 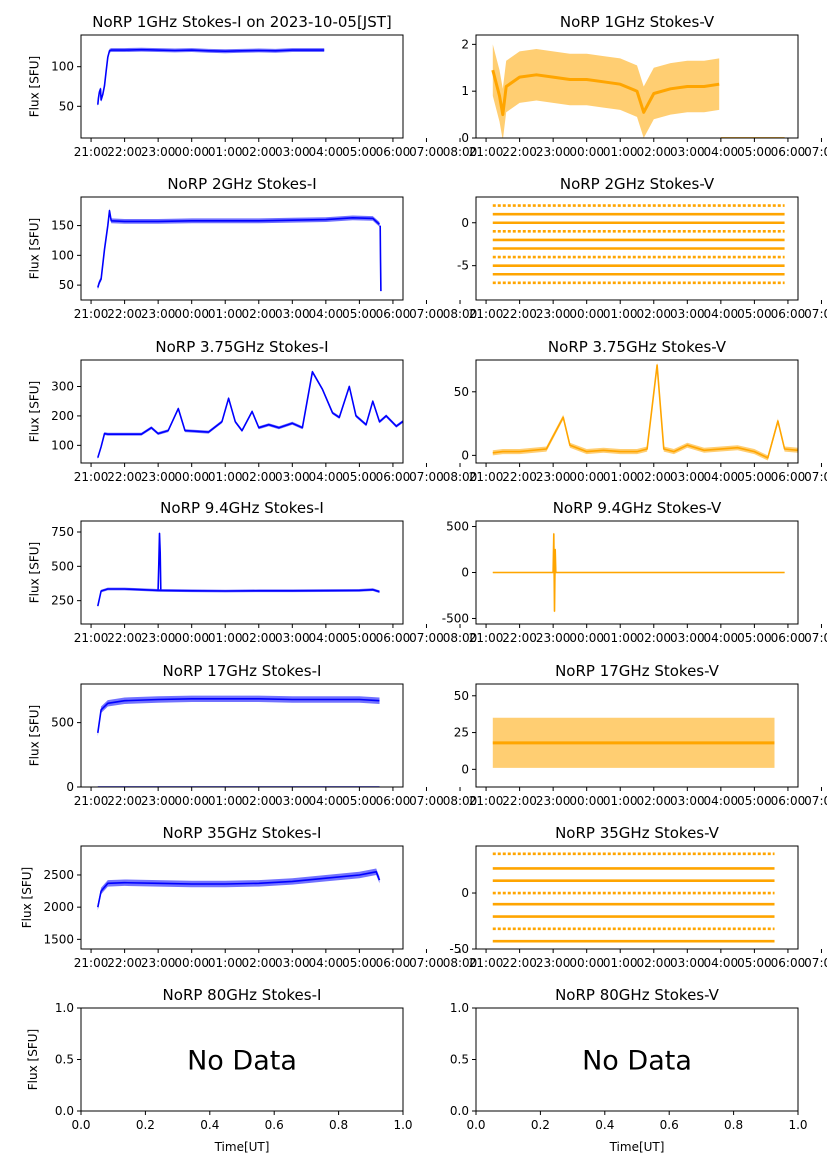 What do you see at coordinates (637, 833) in the screenshot?
I see `chart-title: NoRP 35GHz Stokes-V` at bounding box center [637, 833].